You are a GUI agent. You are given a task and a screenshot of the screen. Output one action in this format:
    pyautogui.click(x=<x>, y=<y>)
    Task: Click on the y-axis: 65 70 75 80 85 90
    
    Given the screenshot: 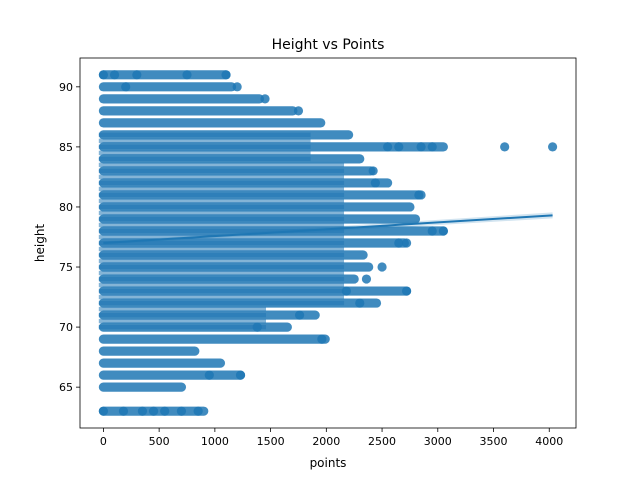 What is the action you would take?
    pyautogui.click(x=69, y=237)
    